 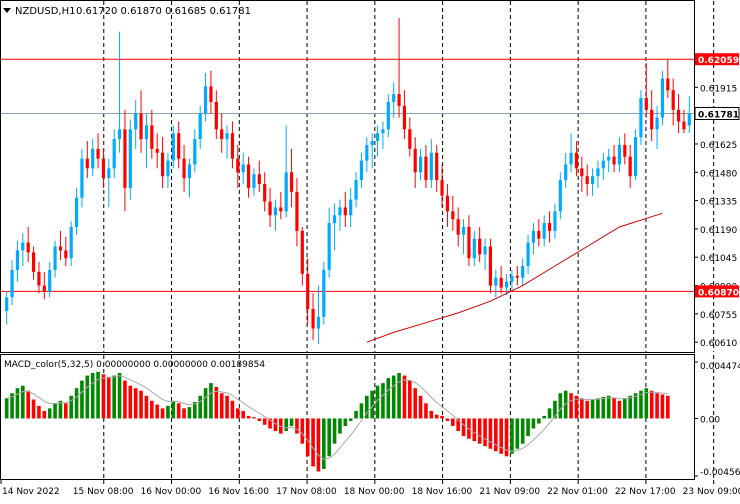 I want to click on price-label: 0.61915, so click(x=718, y=89).